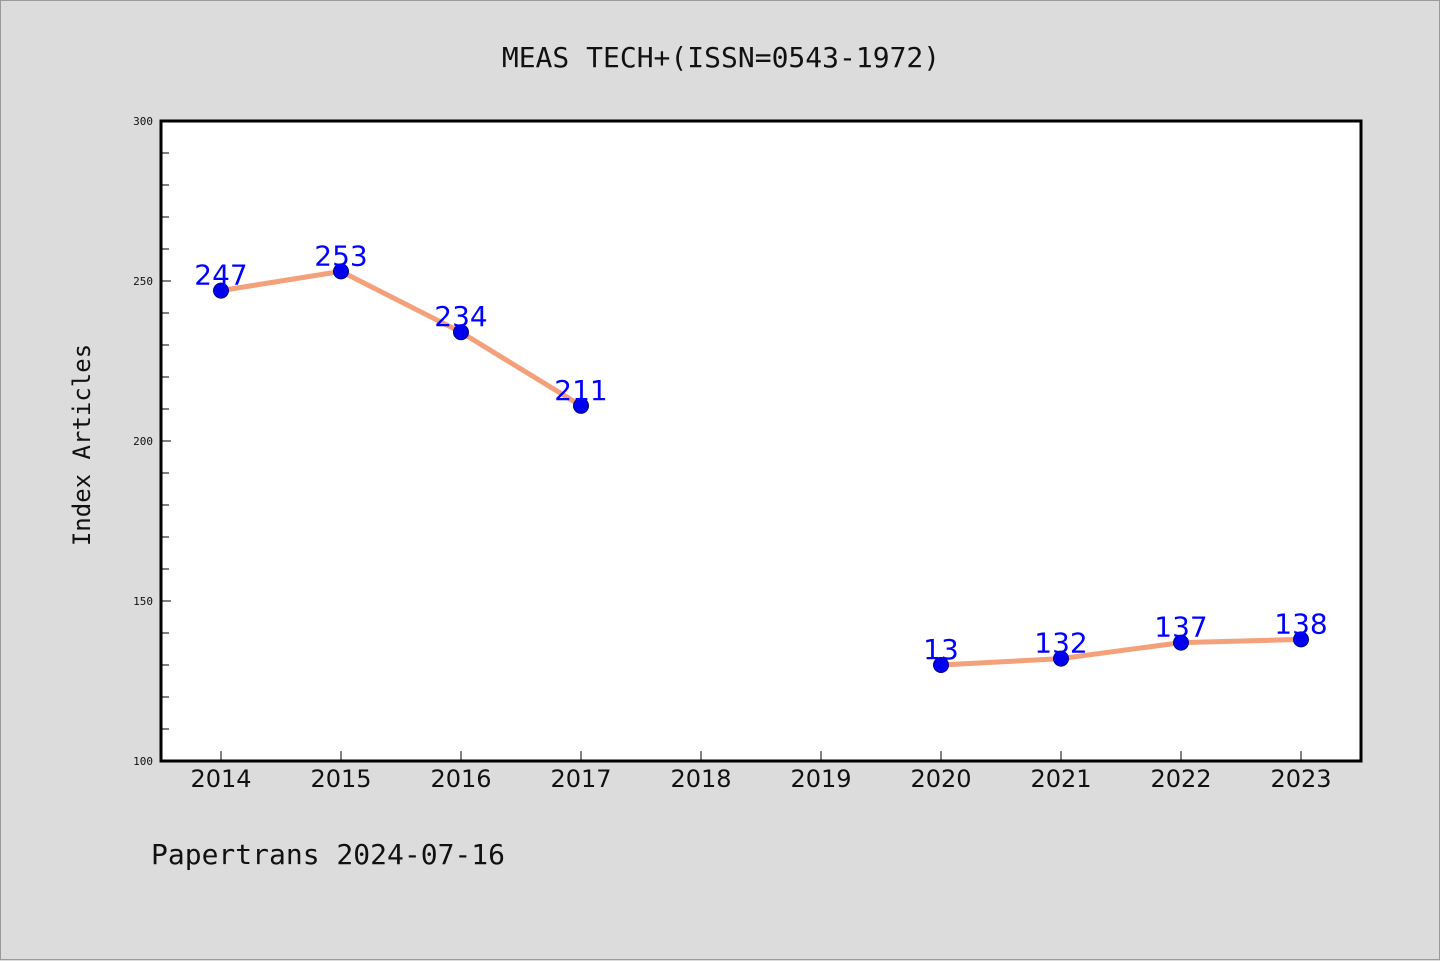 This screenshot has width=1440, height=961. Describe the element at coordinates (761, 772) in the screenshot. I see `x-axis: 2014 2015 2016 2017 2018 2019 2020 2021 2022 2023` at that location.